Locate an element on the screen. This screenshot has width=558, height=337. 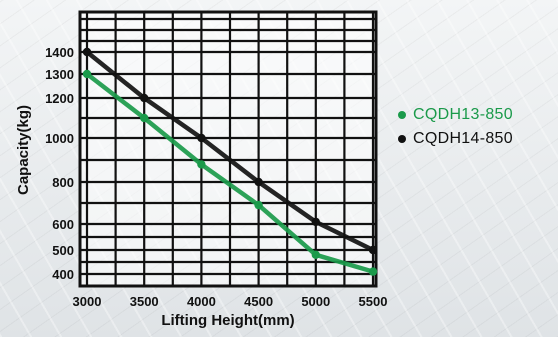
y-axis-title: Capacity(kg) is located at coordinates (23, 150).